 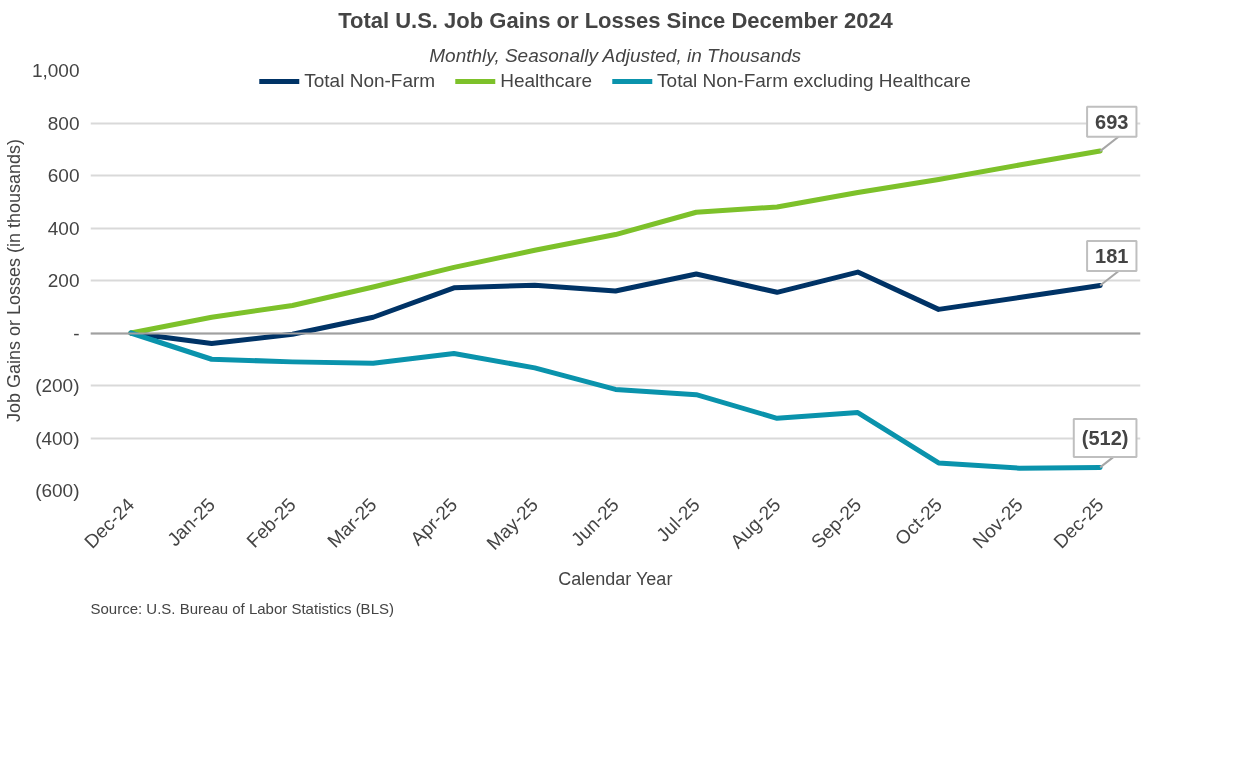 I want to click on y-tick-label: (400), so click(x=57, y=438).